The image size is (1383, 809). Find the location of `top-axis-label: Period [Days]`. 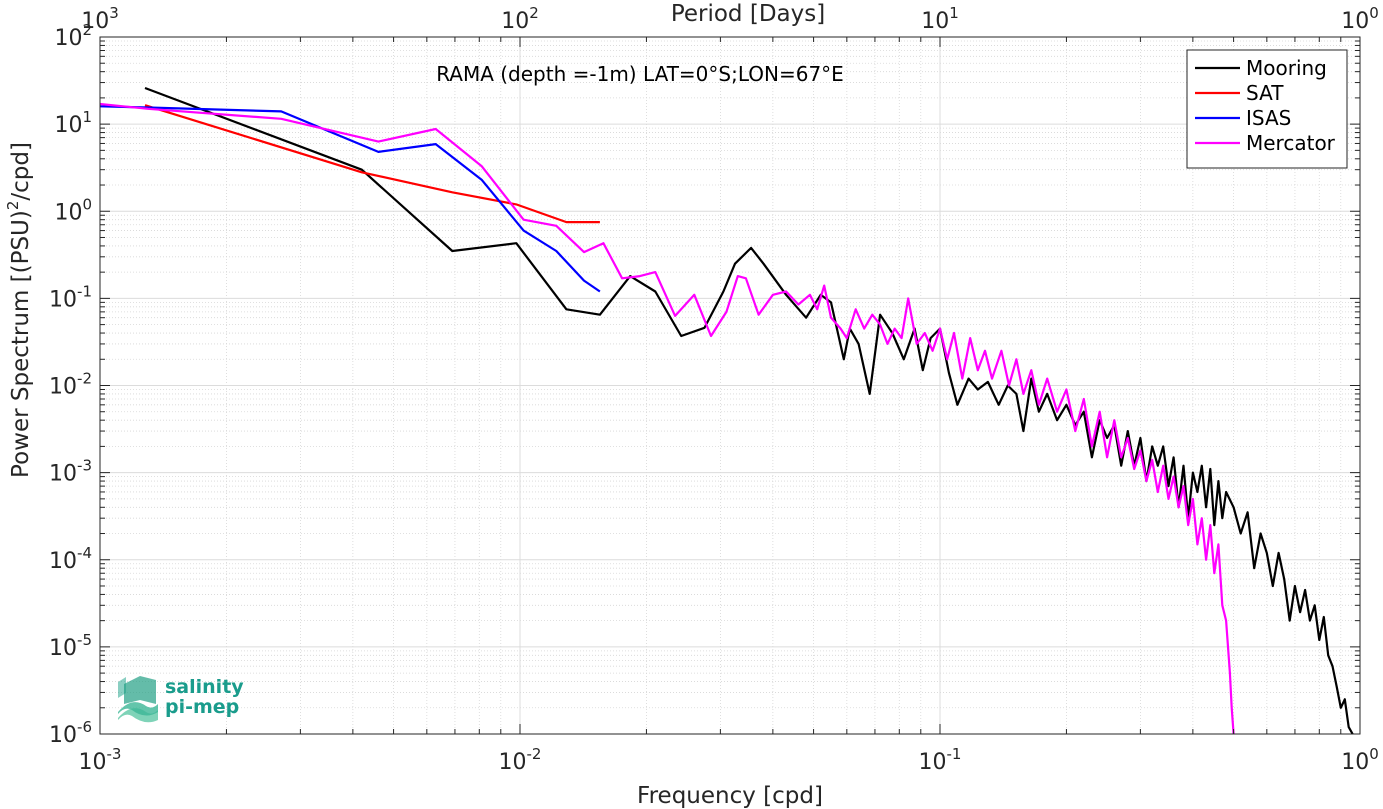

top-axis-label: Period [Days] is located at coordinates (748, 14).